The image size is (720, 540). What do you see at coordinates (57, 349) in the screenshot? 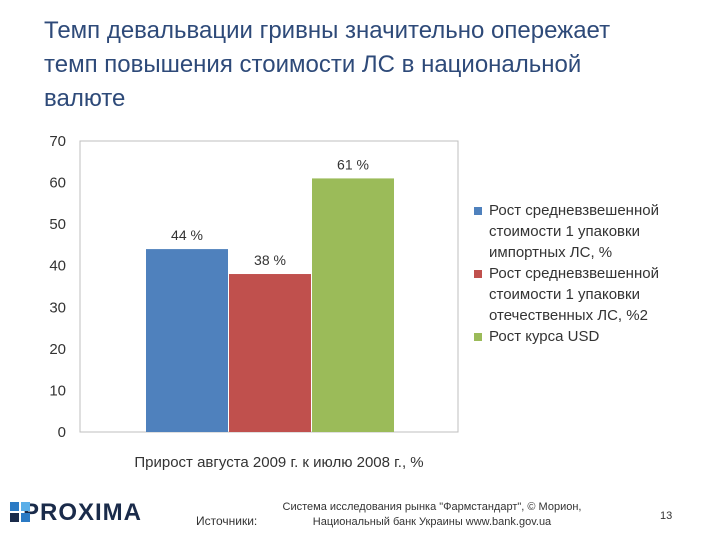
I see `y-tick-label: 20` at bounding box center [57, 349].